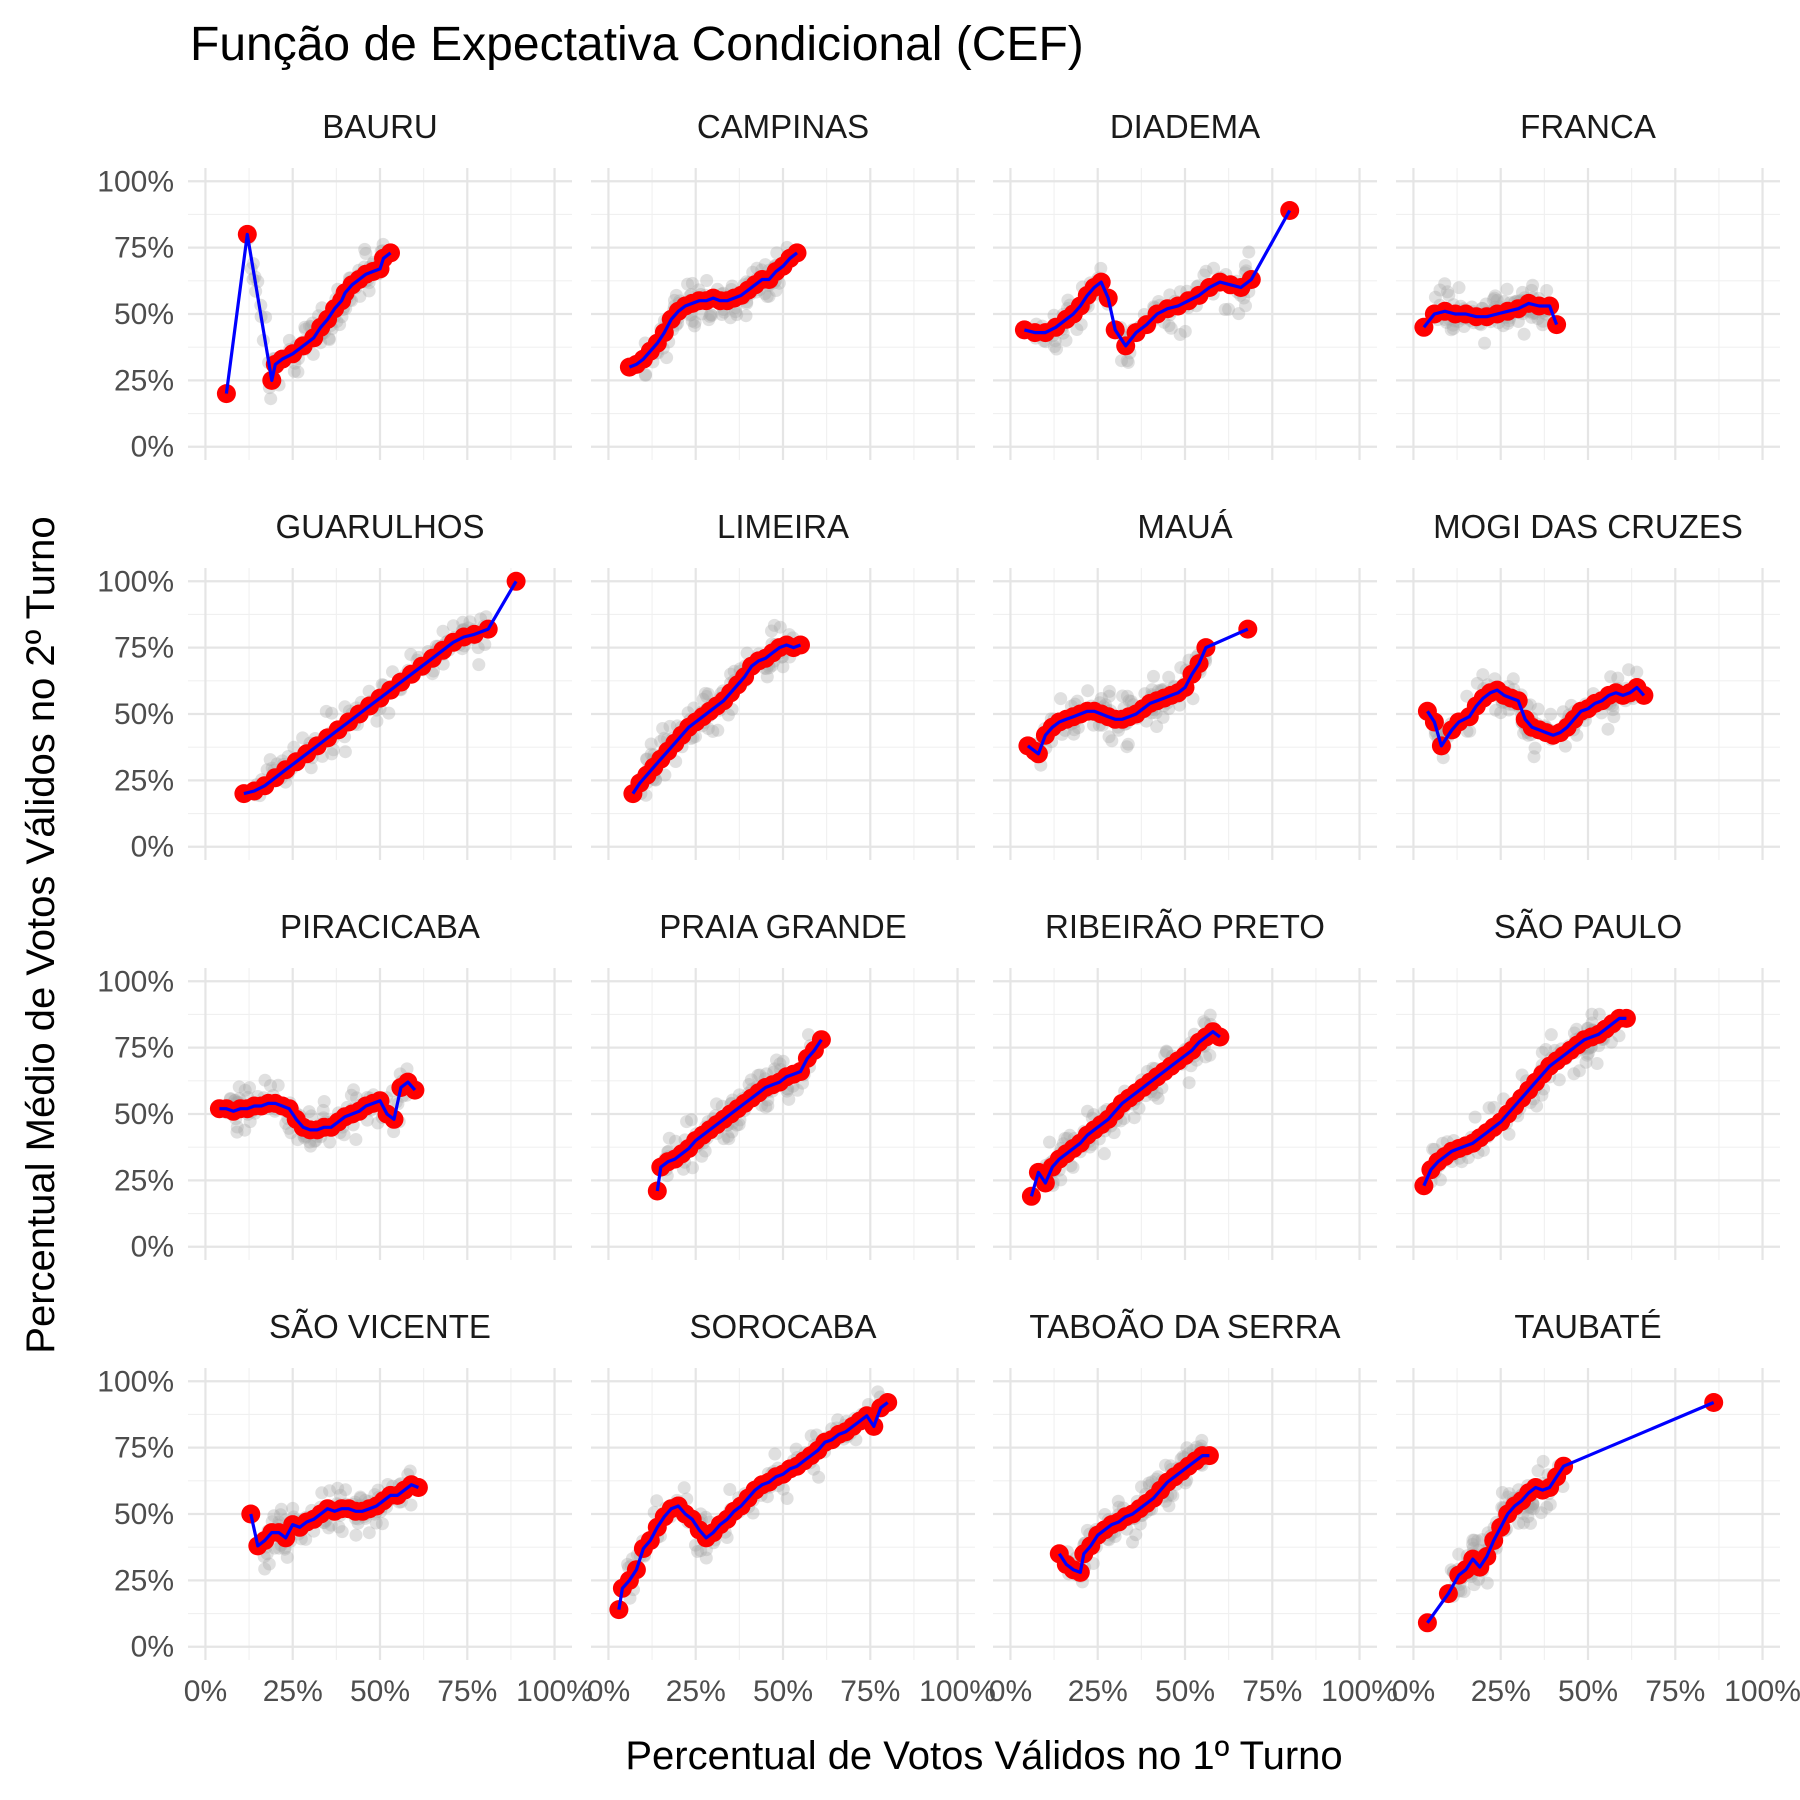 The height and width of the screenshot is (1800, 1800). What do you see at coordinates (983, 1756) in the screenshot?
I see `x-axis-title: Percentual de Votos Válidos no 1º Turno` at bounding box center [983, 1756].